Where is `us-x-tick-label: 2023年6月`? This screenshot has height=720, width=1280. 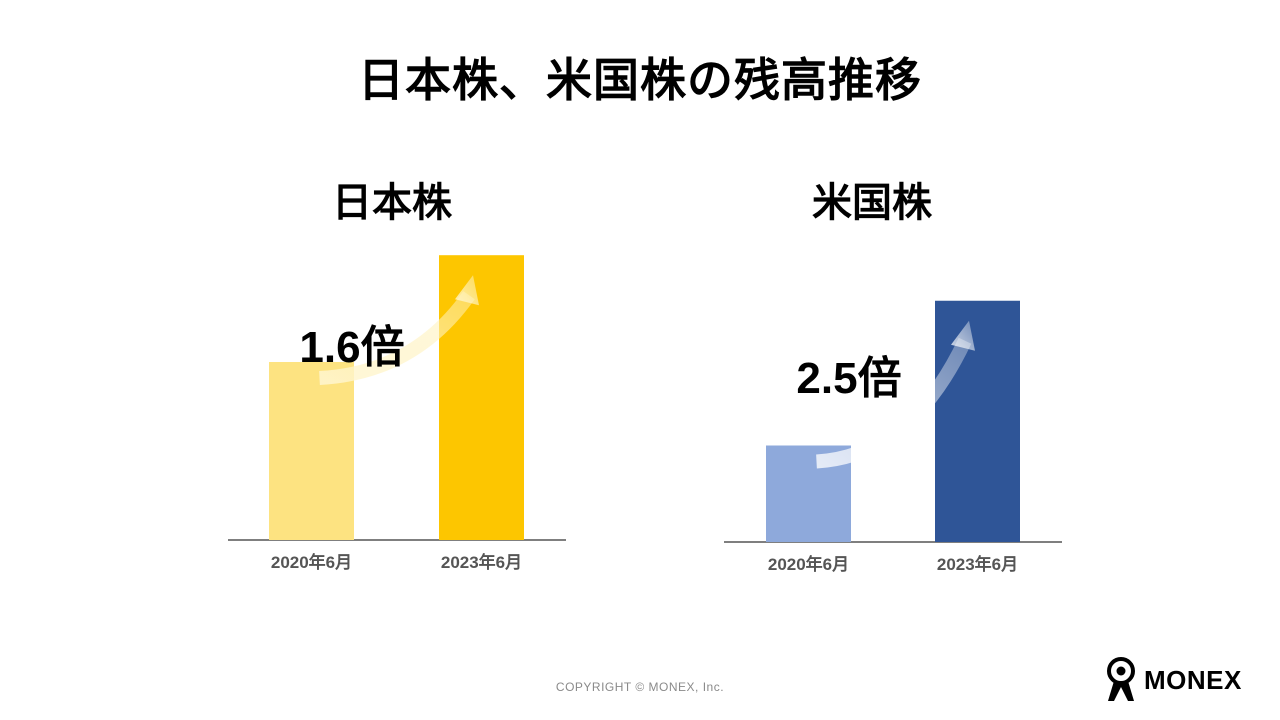
us-x-tick-label: 2023年6月 is located at coordinates (977, 564).